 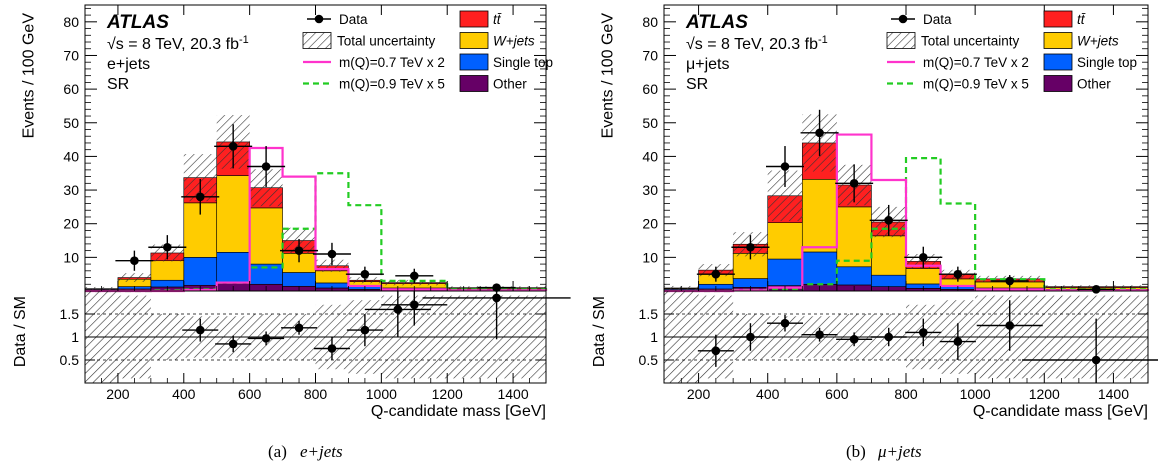 What do you see at coordinates (474, 62) in the screenshot?
I see `legend-singletop-swatch` at bounding box center [474, 62].